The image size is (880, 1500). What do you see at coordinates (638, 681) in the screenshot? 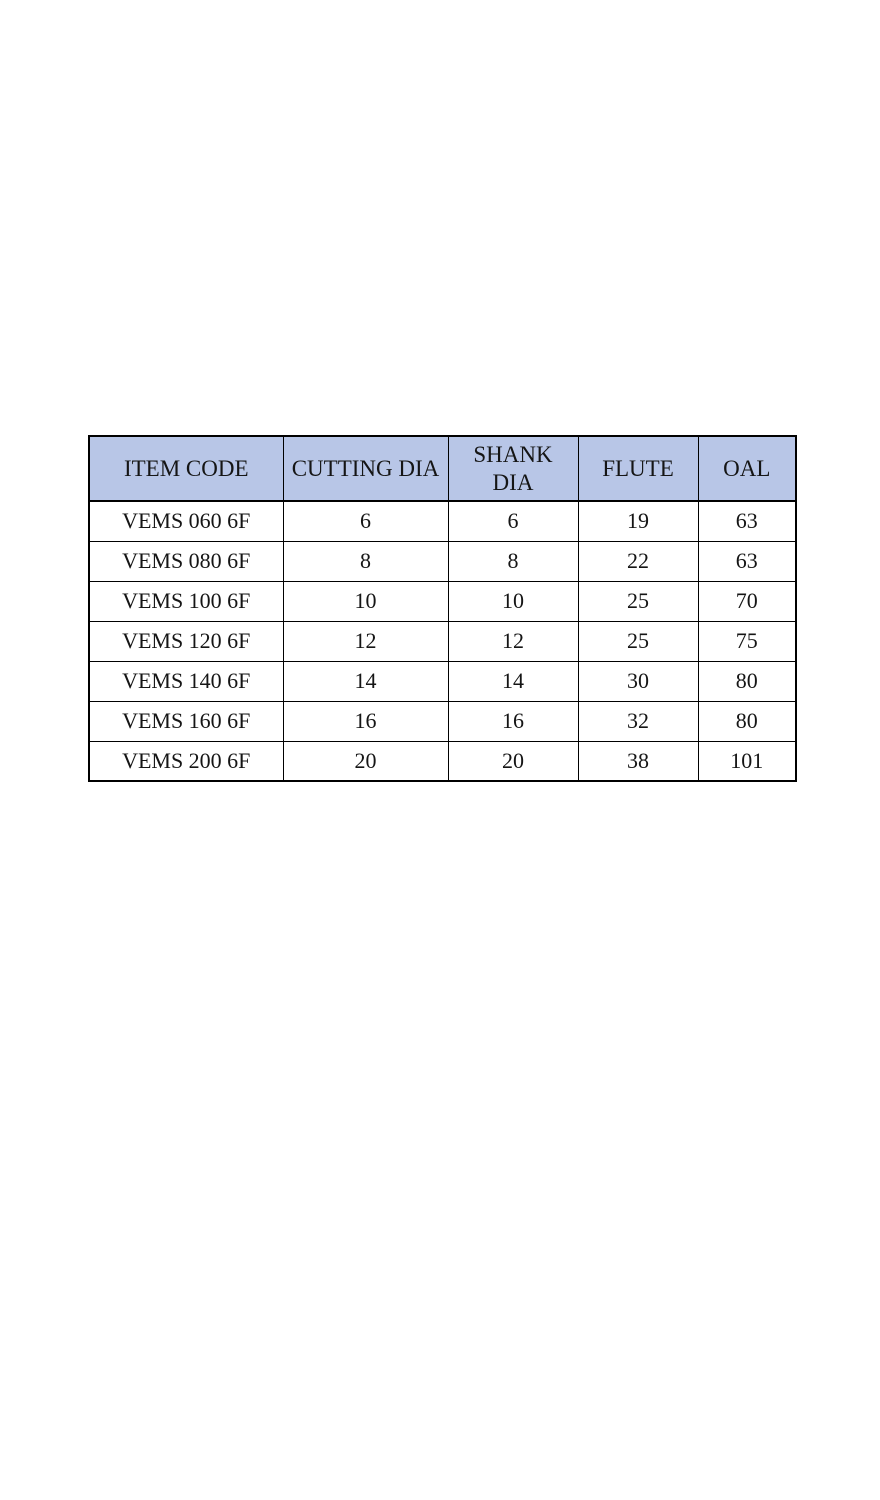
I see `cell-flute: 30` at bounding box center [638, 681].